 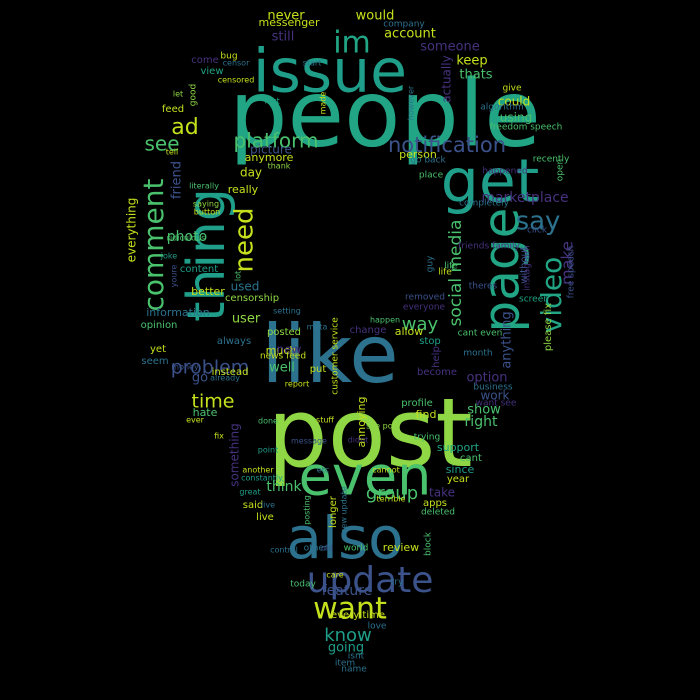 I want to click on word-new: new, so click(x=289, y=350).